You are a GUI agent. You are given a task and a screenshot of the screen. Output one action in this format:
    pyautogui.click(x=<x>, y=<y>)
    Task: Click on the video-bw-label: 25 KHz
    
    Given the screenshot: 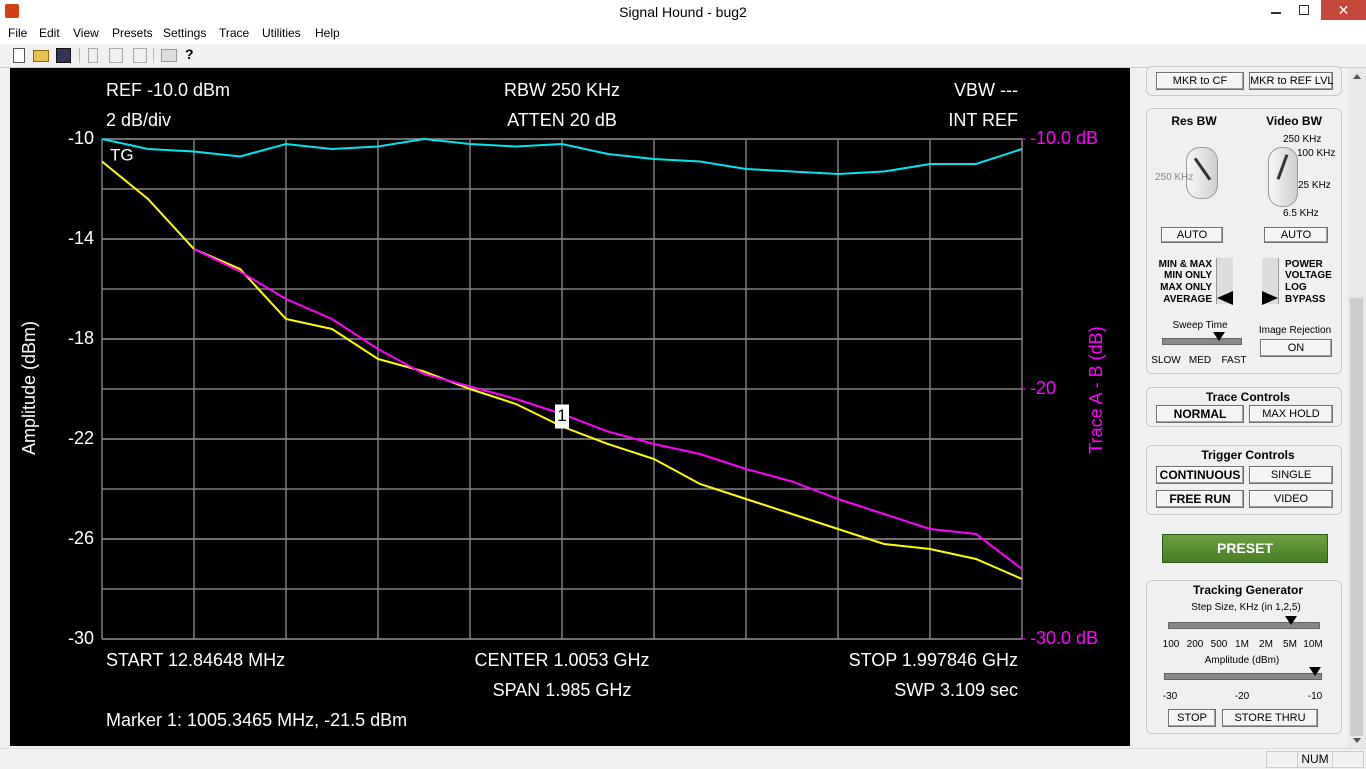 What is the action you would take?
    pyautogui.click(x=1314, y=185)
    